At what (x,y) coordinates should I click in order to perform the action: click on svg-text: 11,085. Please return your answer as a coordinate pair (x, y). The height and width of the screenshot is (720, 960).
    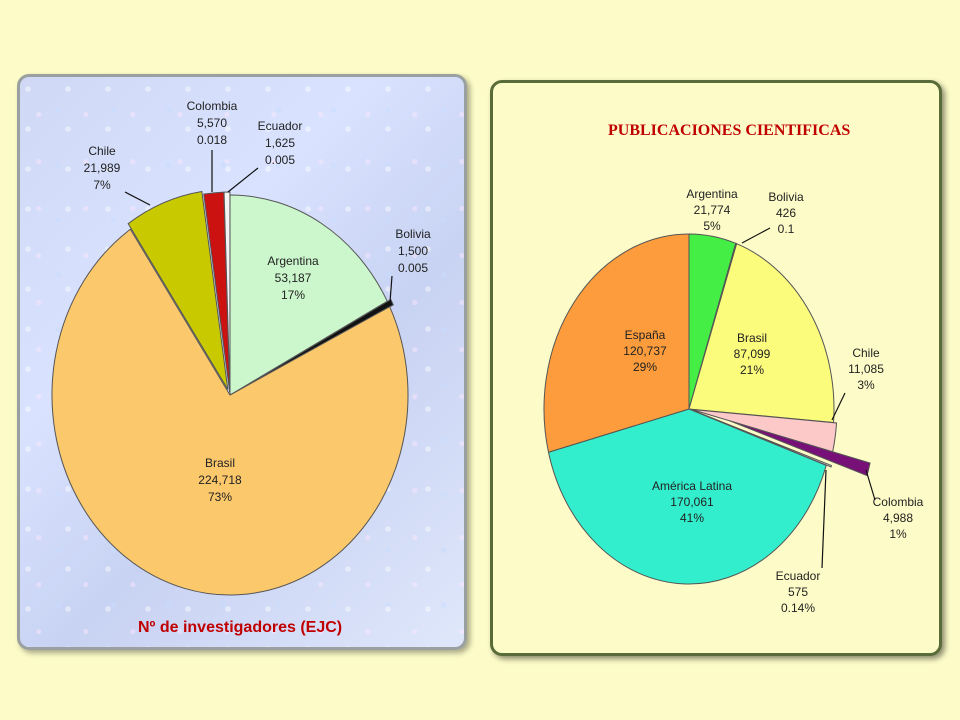
    Looking at the image, I should click on (866, 369).